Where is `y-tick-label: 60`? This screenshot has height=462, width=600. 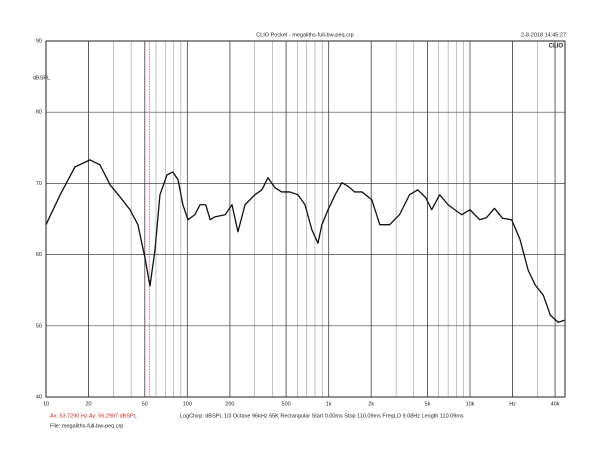 y-tick-label: 60 is located at coordinates (39, 255).